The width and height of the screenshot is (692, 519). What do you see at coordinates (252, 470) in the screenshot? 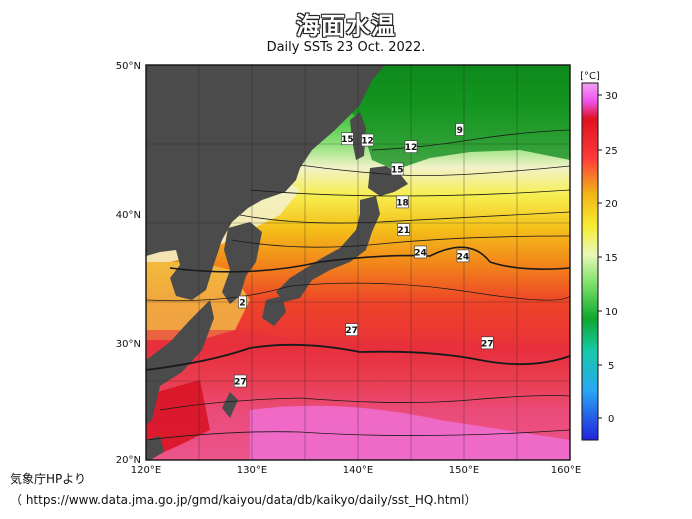
I see `lon-label-130e: 130°E` at bounding box center [252, 470].